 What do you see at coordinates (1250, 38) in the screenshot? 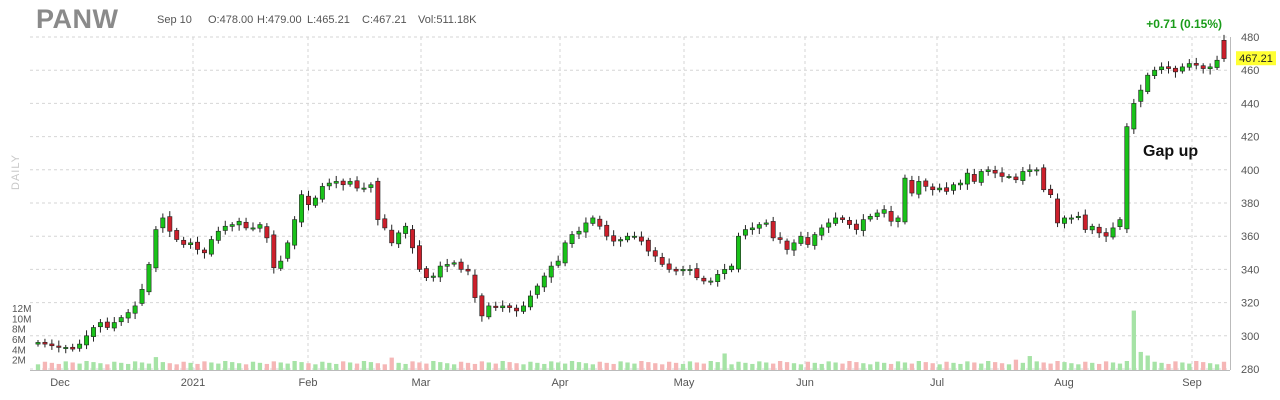
I see `price-tick-label: 480` at bounding box center [1250, 38].